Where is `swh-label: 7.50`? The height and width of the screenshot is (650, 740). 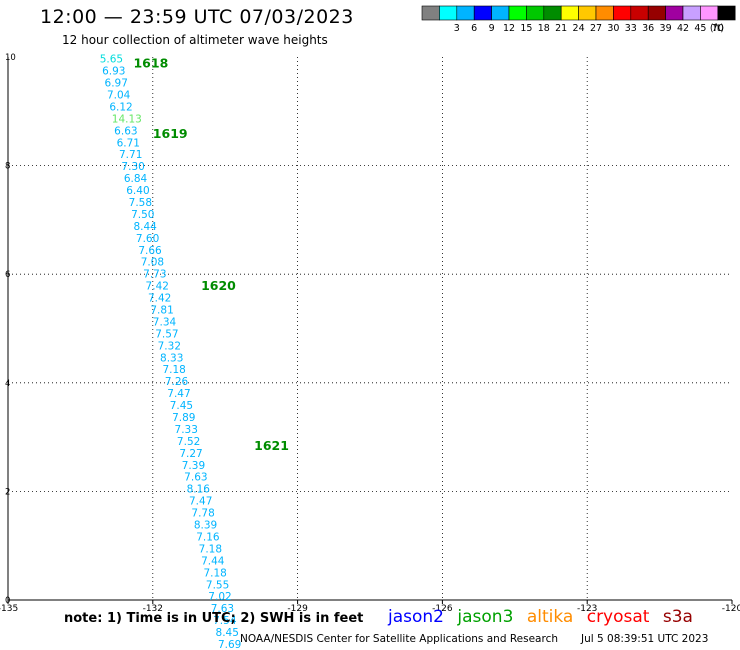
swh-label: 7.50 is located at coordinates (142, 215).